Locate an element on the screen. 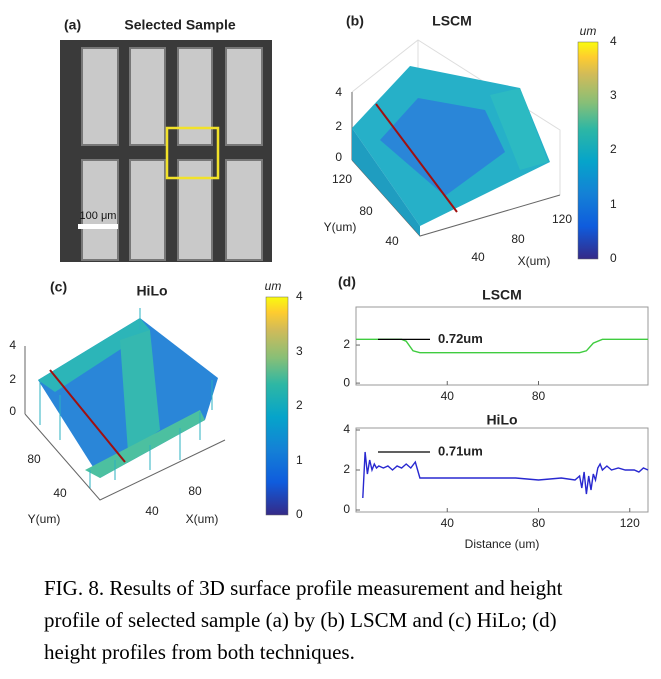  surface-recess is located at coordinates (442, 147).